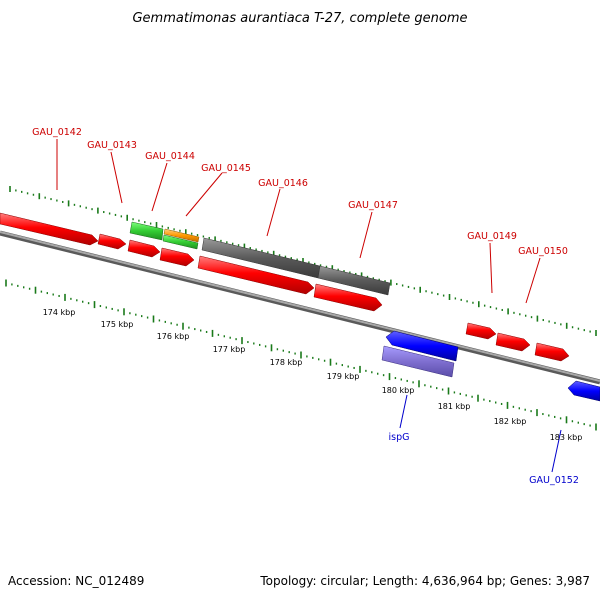 The image size is (600, 600). What do you see at coordinates (117, 324) in the screenshot?
I see `tick-label: 175 kbp` at bounding box center [117, 324].